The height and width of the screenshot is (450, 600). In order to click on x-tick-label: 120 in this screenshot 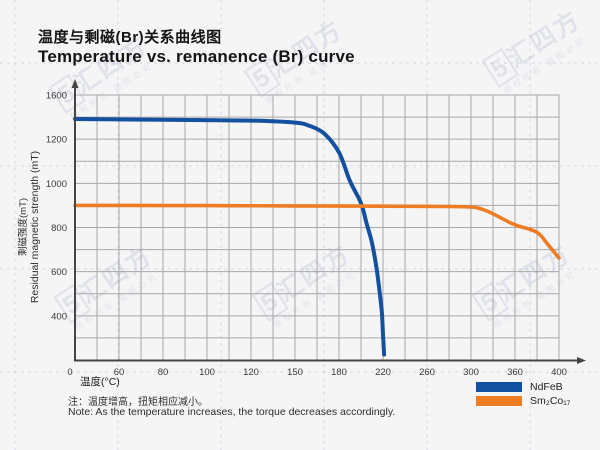, I will do `click(251, 372)`.